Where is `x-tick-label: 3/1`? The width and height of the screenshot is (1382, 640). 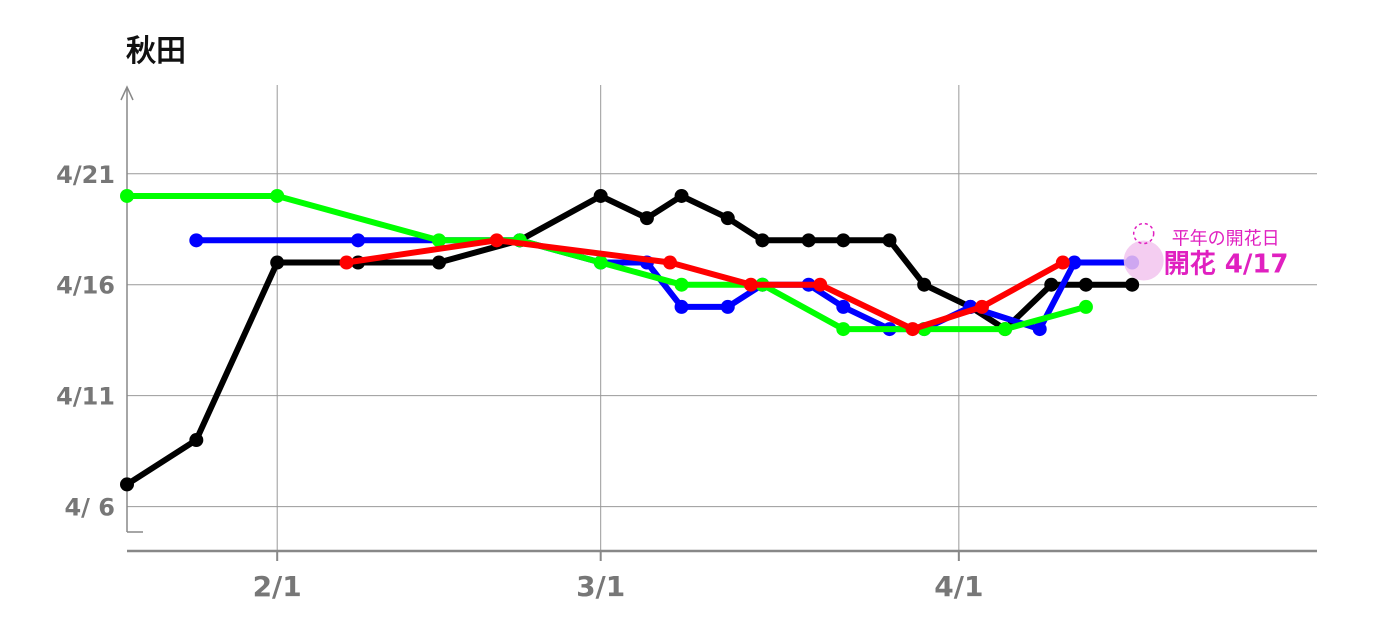 x-tick-label: 3/1 is located at coordinates (600, 586).